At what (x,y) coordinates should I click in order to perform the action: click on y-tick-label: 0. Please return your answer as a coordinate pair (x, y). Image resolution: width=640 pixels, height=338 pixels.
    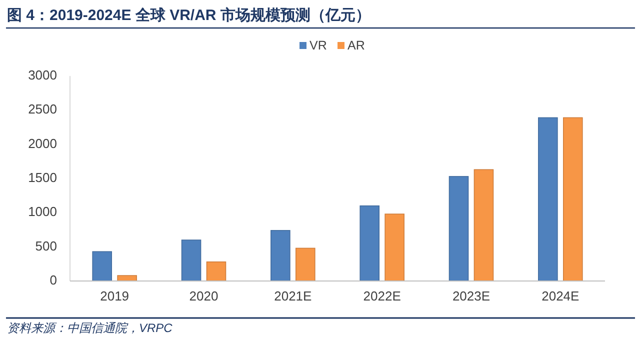
    Looking at the image, I should click on (53, 280).